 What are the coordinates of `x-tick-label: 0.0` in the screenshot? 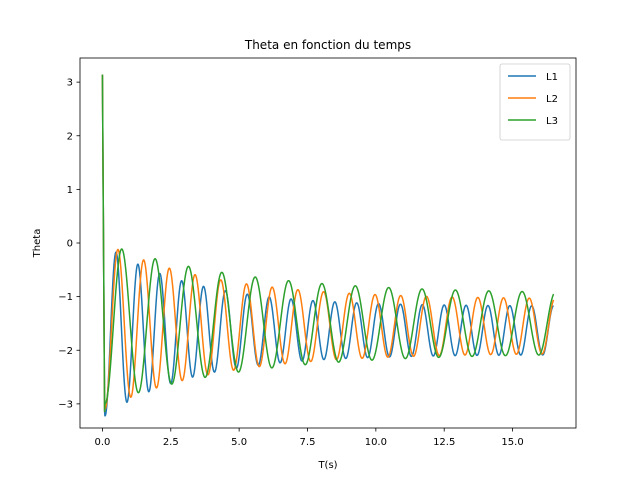 It's located at (102, 442).